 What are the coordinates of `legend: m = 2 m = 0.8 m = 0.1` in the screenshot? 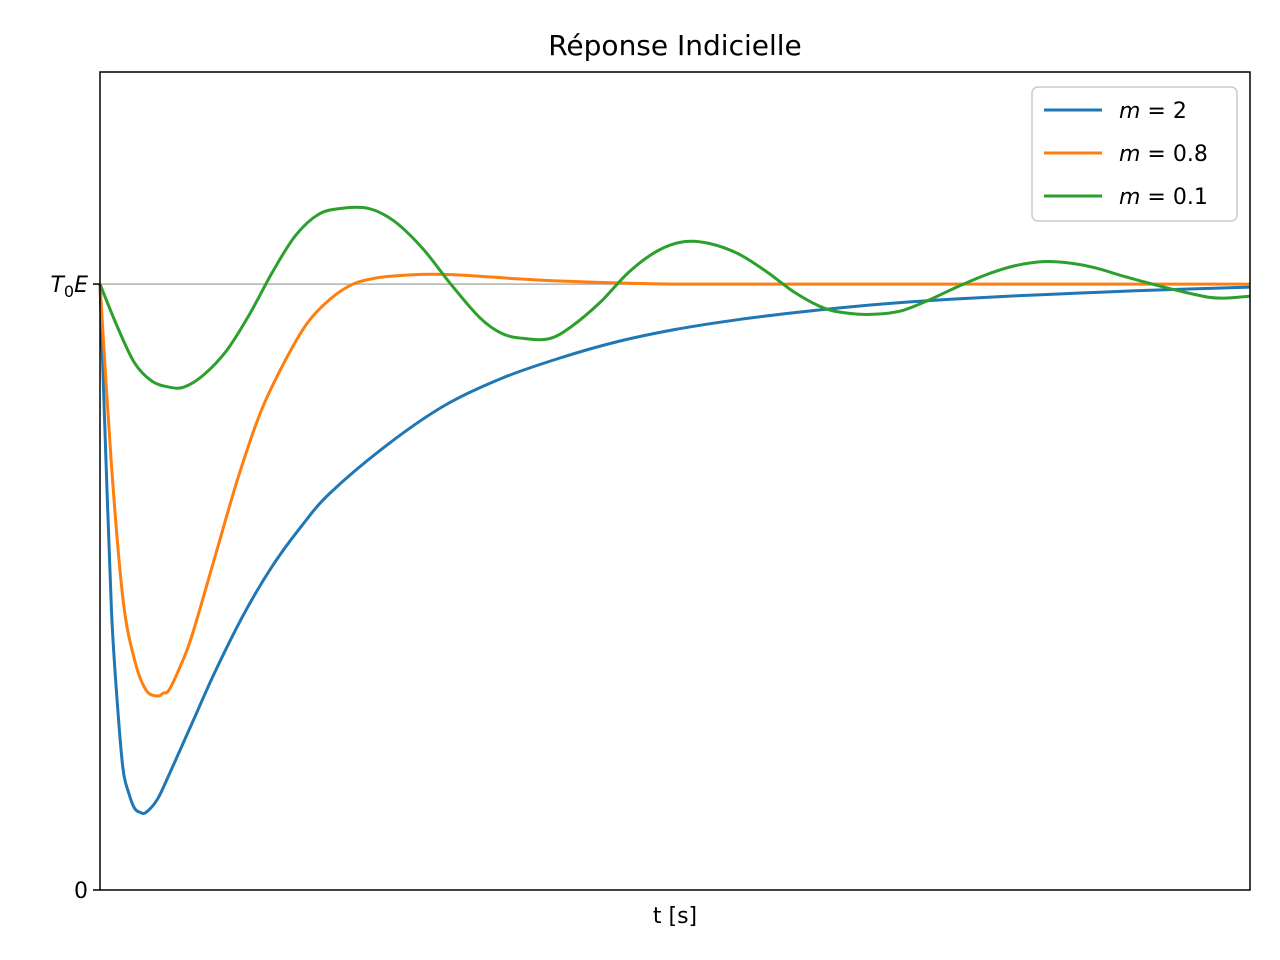 It's located at (1134, 154).